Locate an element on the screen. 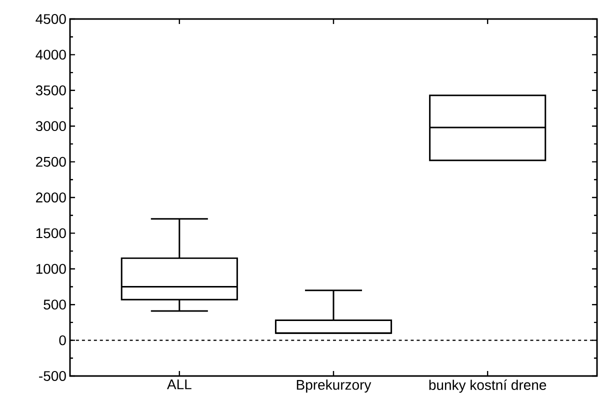 The width and height of the screenshot is (602, 418). x-tick-label: Bprekurzory is located at coordinates (334, 386).